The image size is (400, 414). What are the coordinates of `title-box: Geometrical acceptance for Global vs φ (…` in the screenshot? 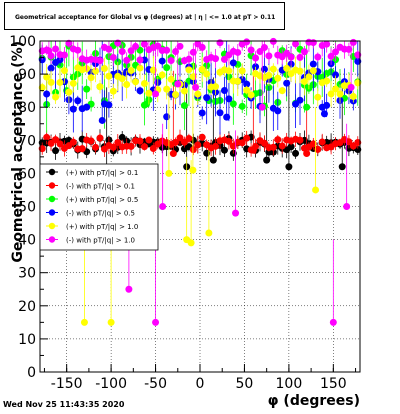 It's located at (144, 16).